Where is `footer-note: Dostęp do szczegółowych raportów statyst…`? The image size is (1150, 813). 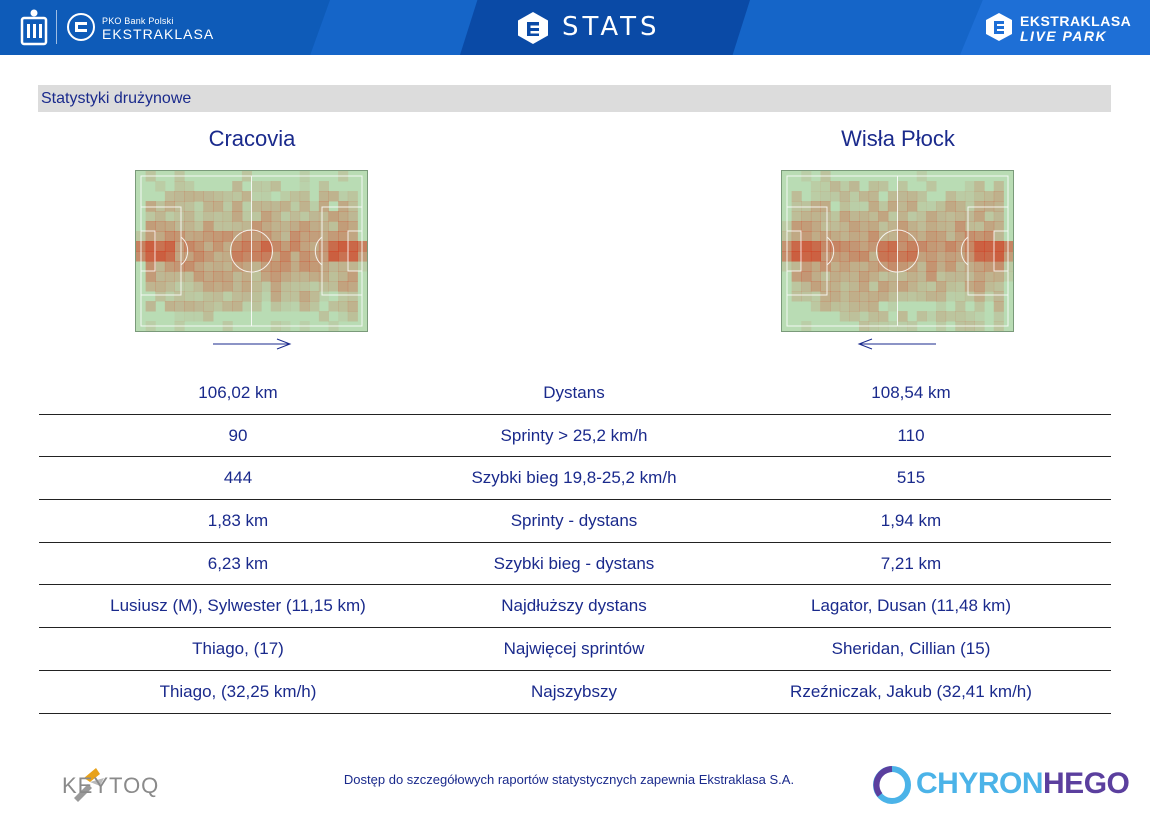
footer-note: Dostęp do szczegółowych raportów statyst… is located at coordinates (569, 779).